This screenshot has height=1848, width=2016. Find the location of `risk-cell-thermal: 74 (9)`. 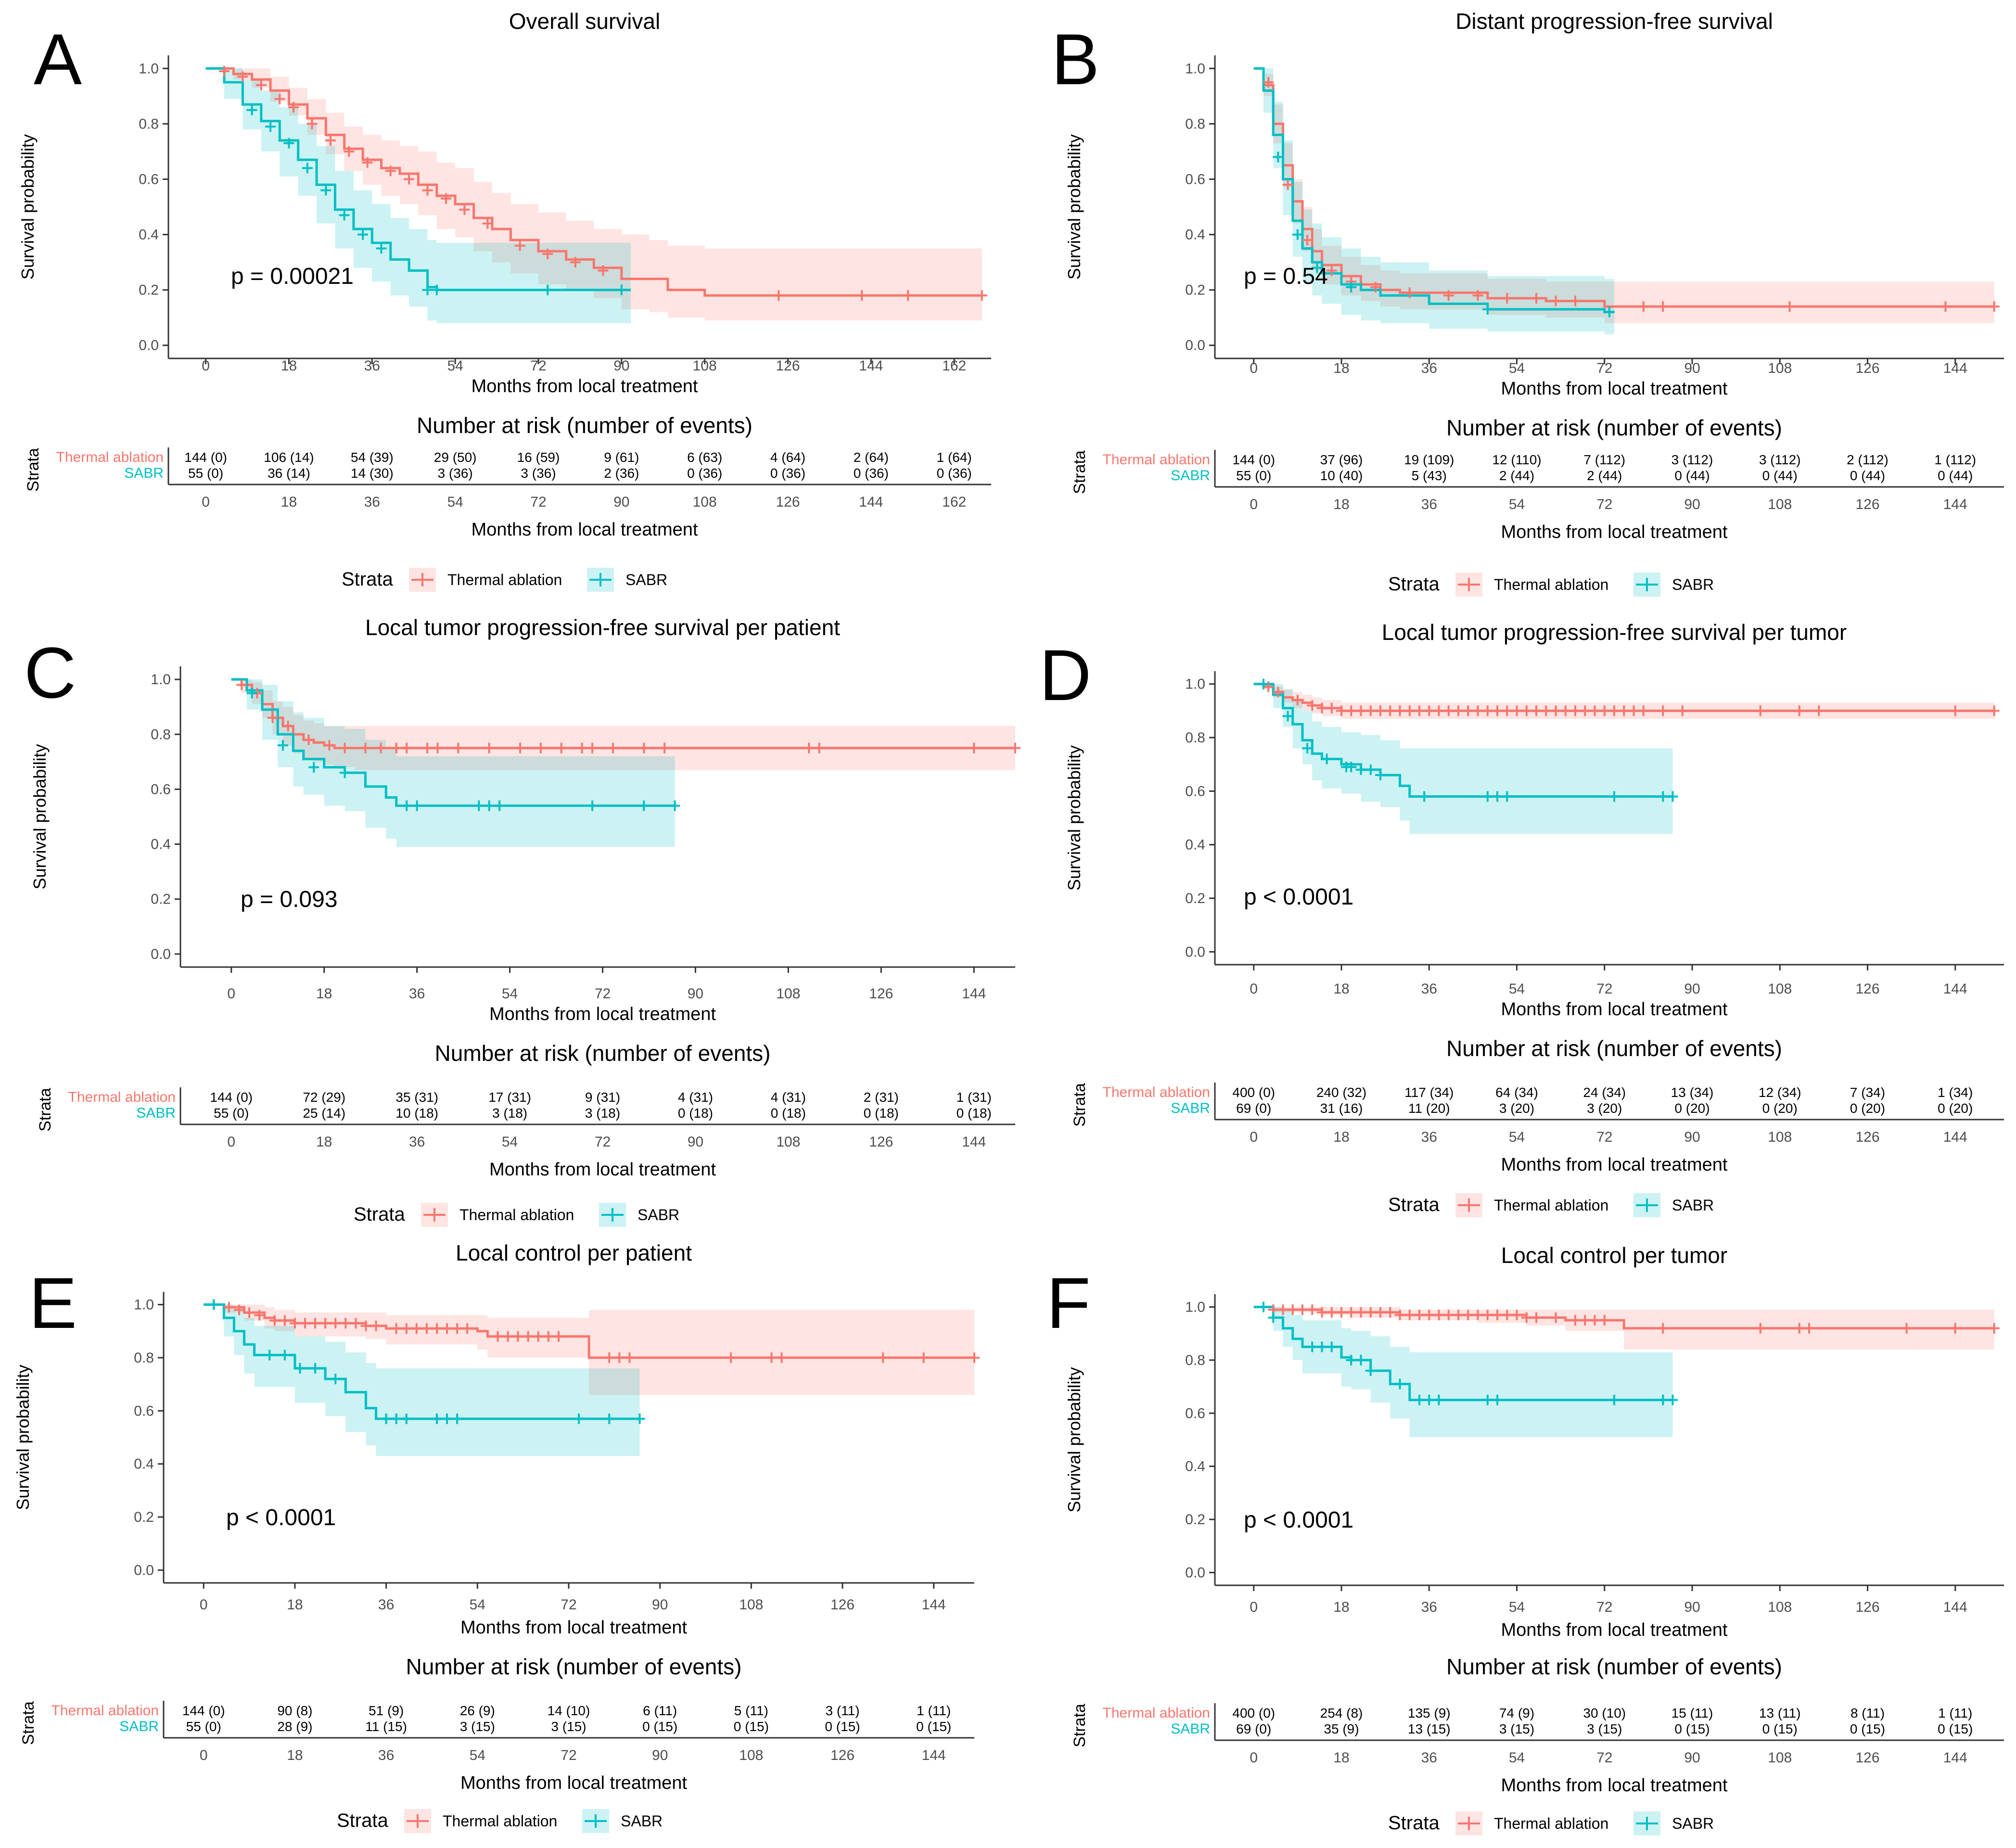

risk-cell-thermal: 74 (9) is located at coordinates (1516, 1713).